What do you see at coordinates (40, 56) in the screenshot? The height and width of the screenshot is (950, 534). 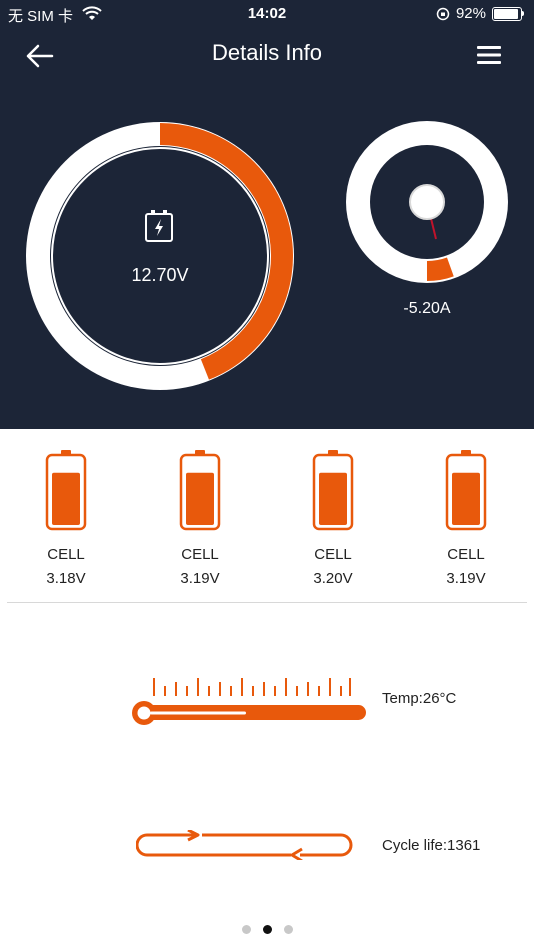 I see `arrow-left-icon` at bounding box center [40, 56].